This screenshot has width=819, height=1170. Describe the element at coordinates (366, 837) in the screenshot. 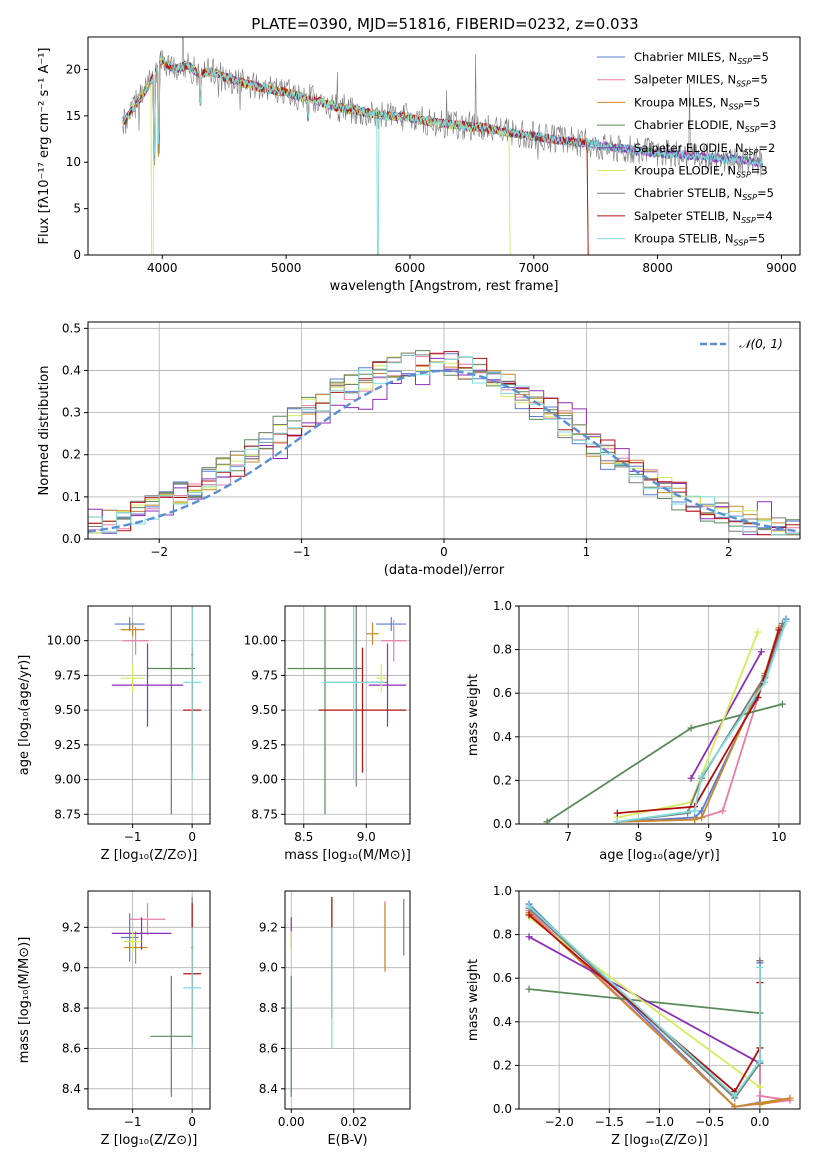

I see `x-tick-label: 9.0` at that location.